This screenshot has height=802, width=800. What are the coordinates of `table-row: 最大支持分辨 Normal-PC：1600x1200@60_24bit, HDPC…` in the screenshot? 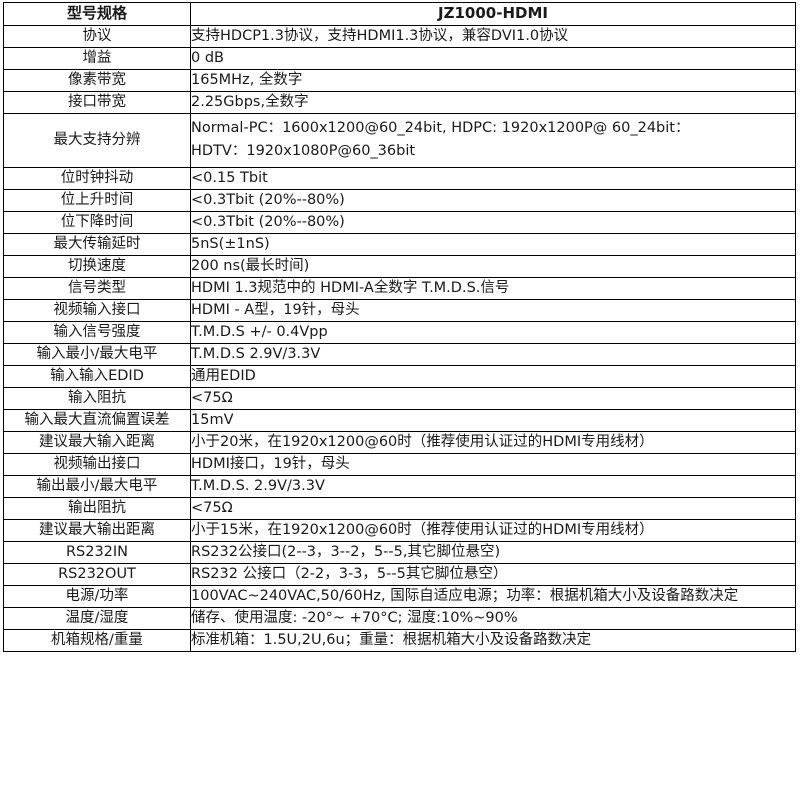 It's located at (399, 140).